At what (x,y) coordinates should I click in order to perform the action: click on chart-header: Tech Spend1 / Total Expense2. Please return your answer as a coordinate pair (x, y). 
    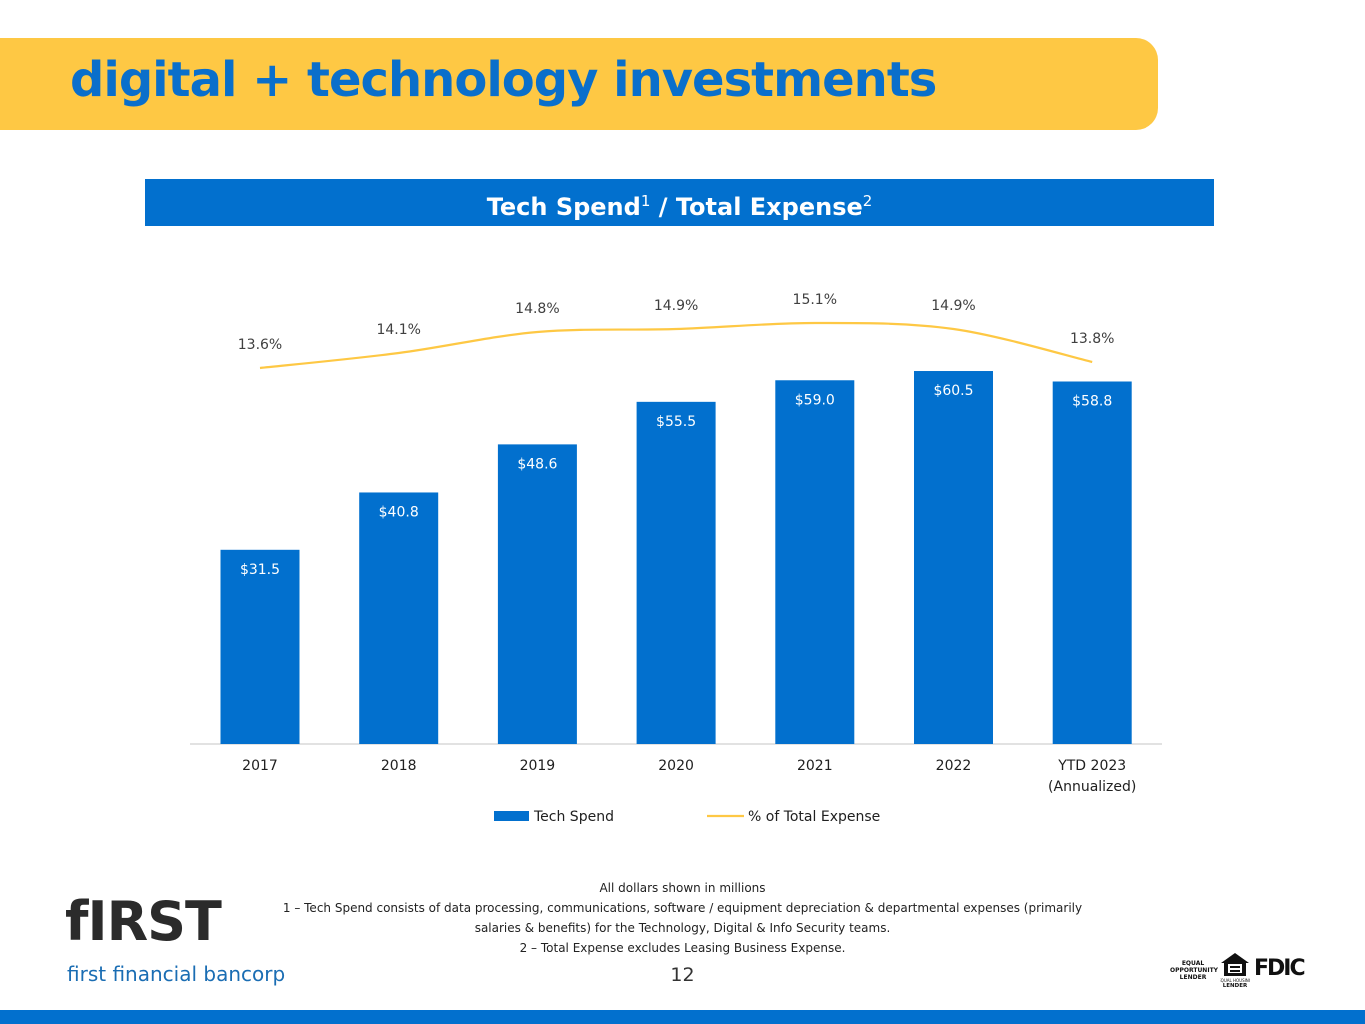
    Looking at the image, I should click on (679, 202).